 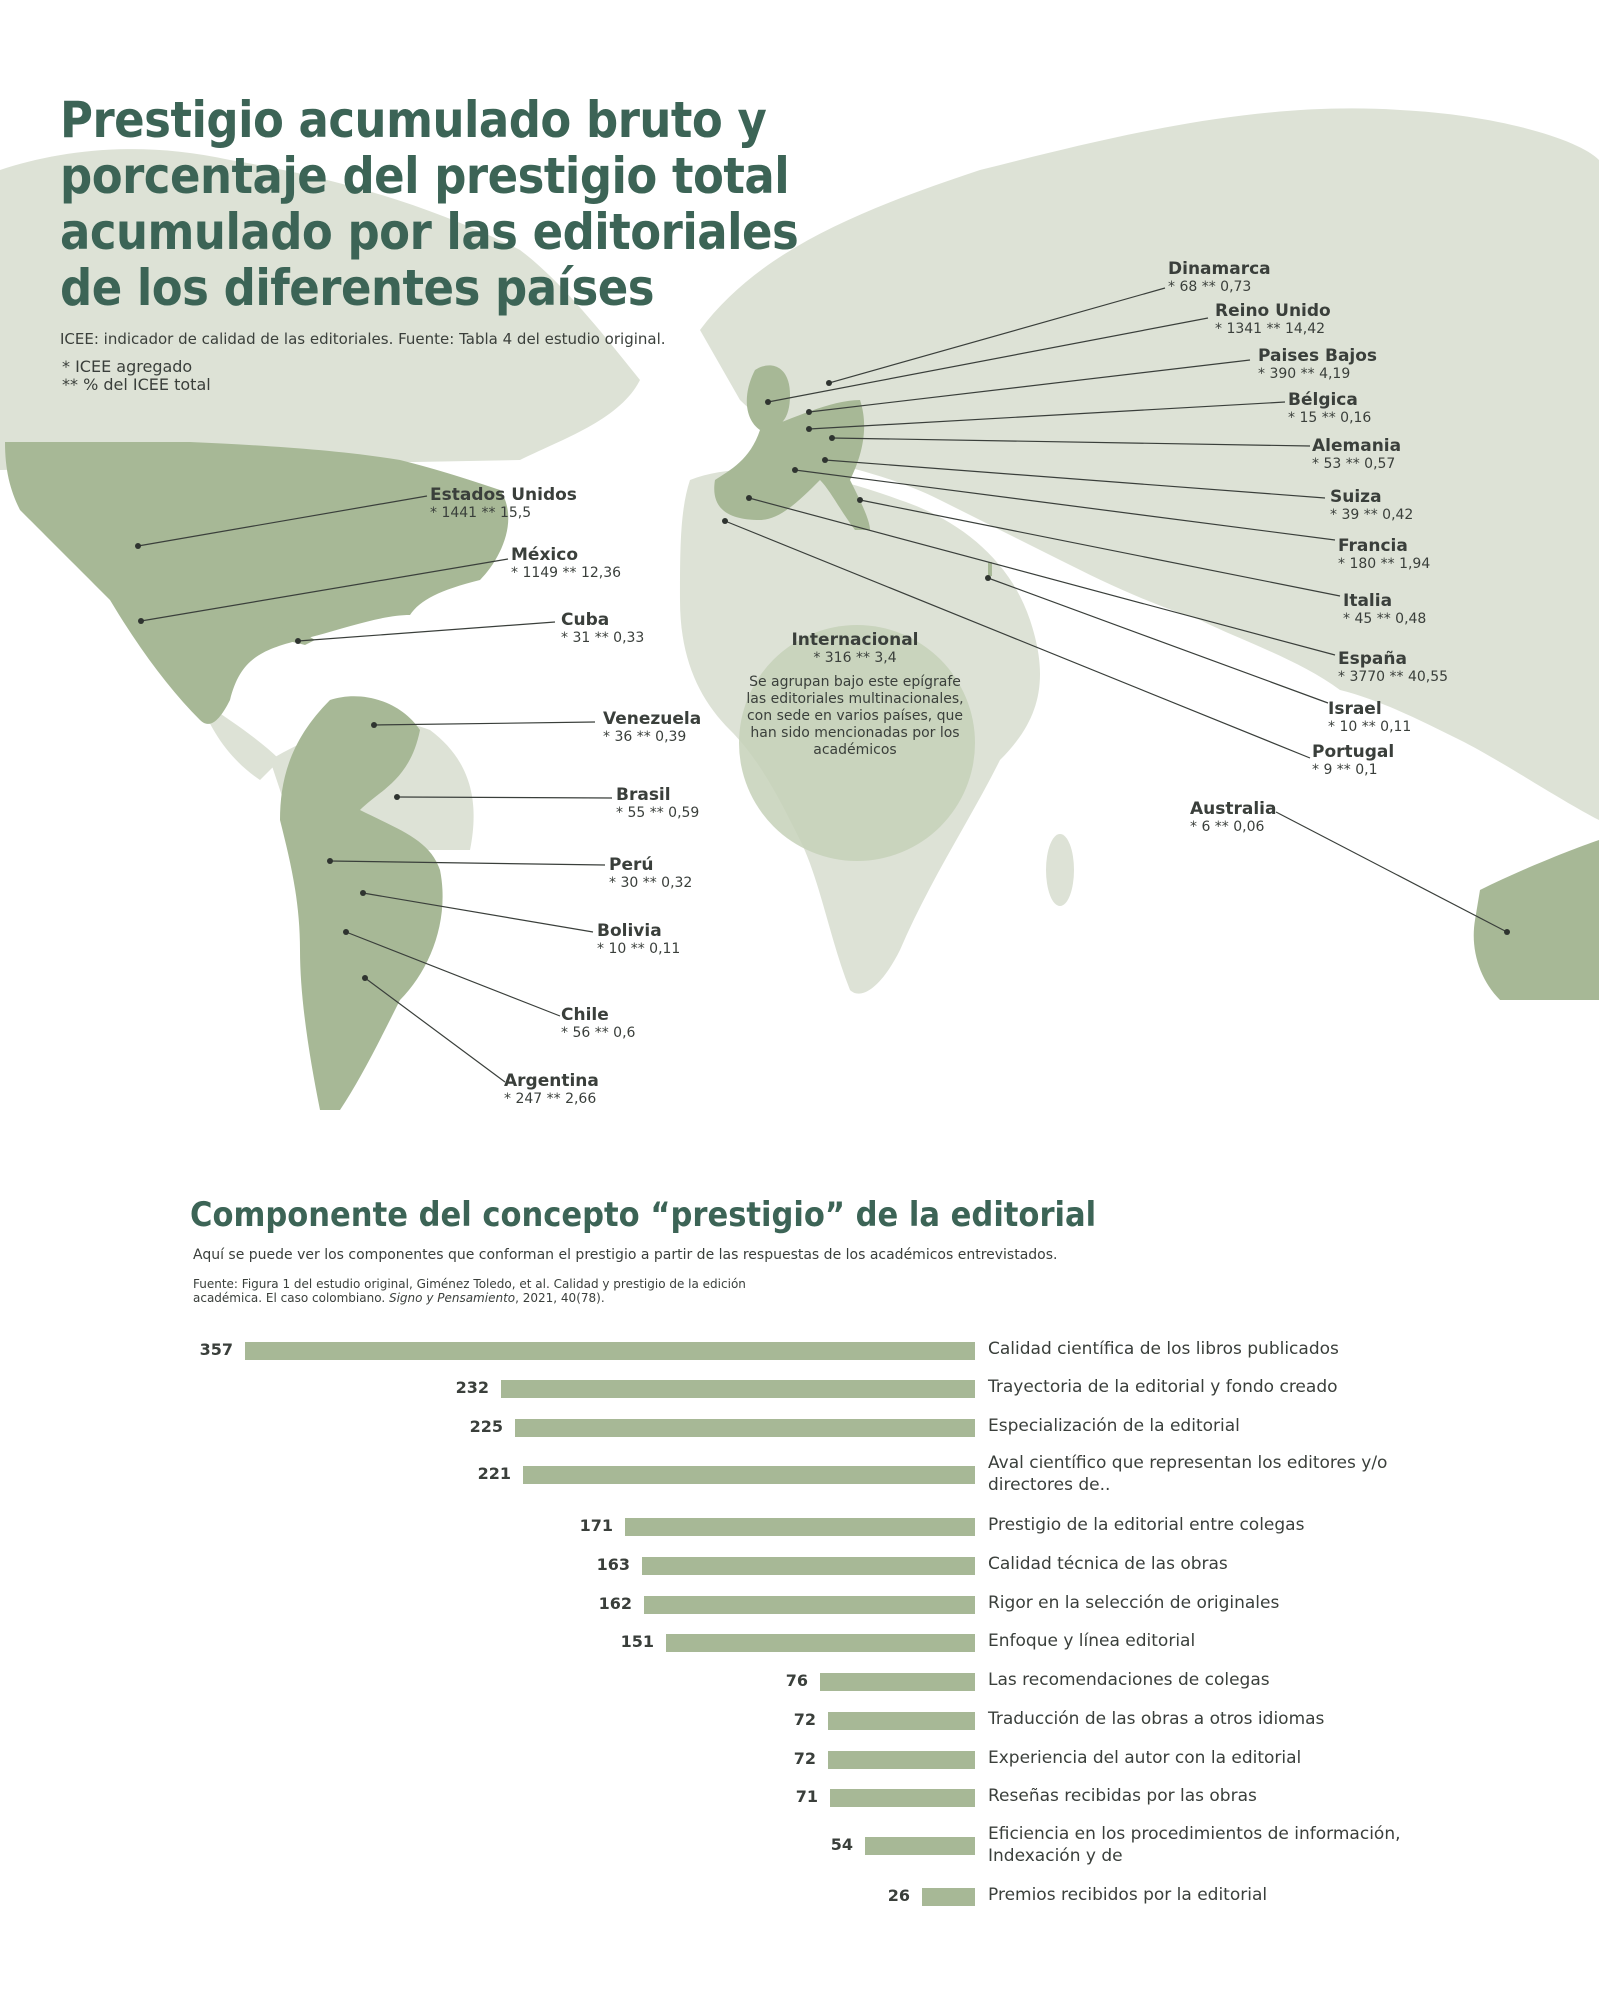 What do you see at coordinates (806, 1796) in the screenshot?
I see `bar-value: 71` at bounding box center [806, 1796].